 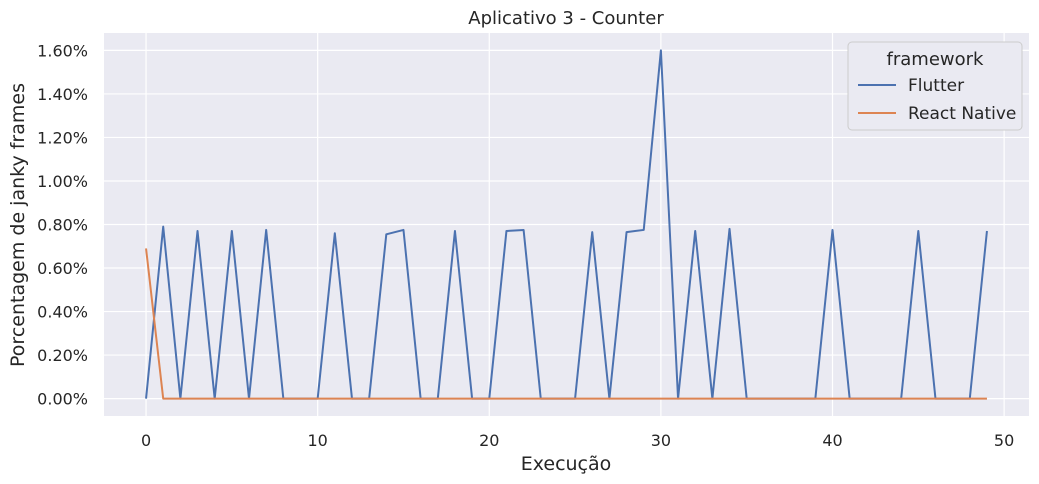 I want to click on x-tick-label: 50, so click(x=1004, y=440).